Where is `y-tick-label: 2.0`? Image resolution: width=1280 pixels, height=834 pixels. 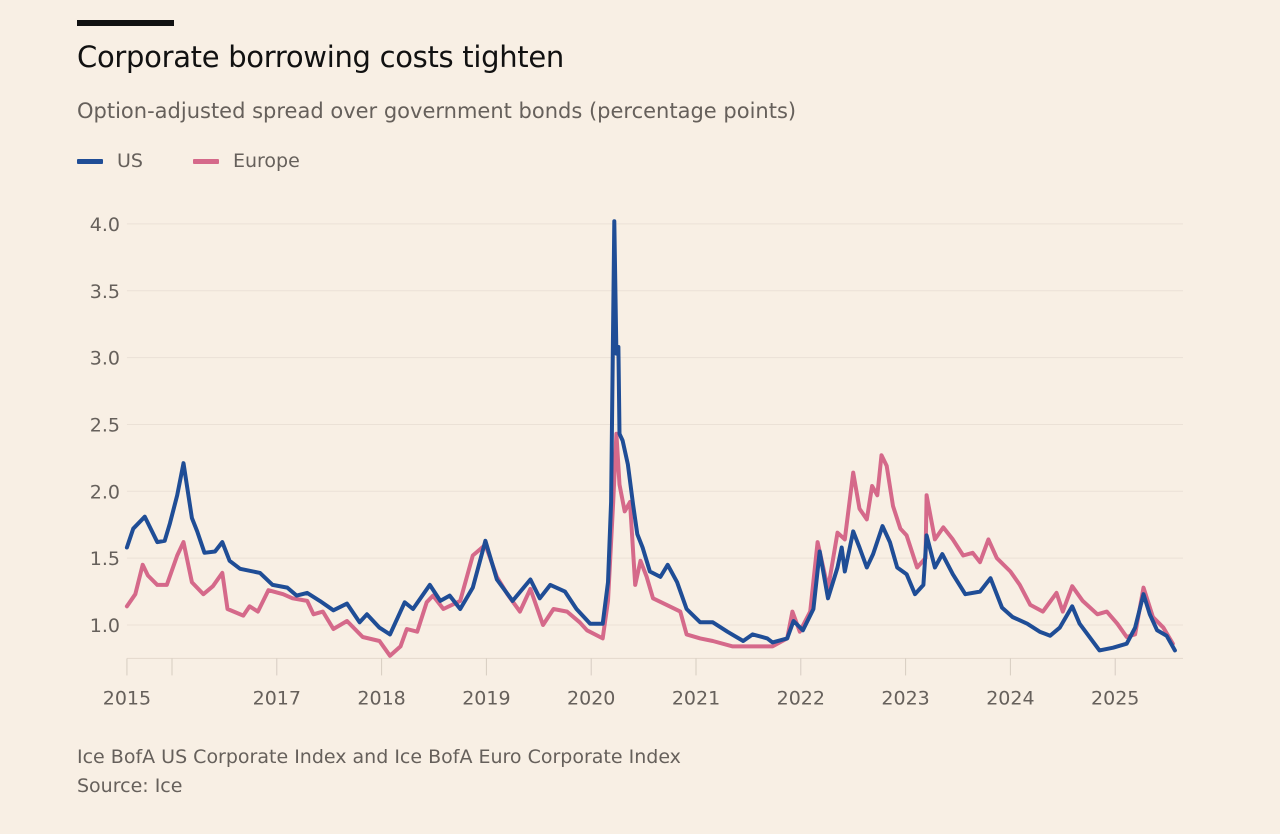
y-tick-label: 2.0 is located at coordinates (105, 492).